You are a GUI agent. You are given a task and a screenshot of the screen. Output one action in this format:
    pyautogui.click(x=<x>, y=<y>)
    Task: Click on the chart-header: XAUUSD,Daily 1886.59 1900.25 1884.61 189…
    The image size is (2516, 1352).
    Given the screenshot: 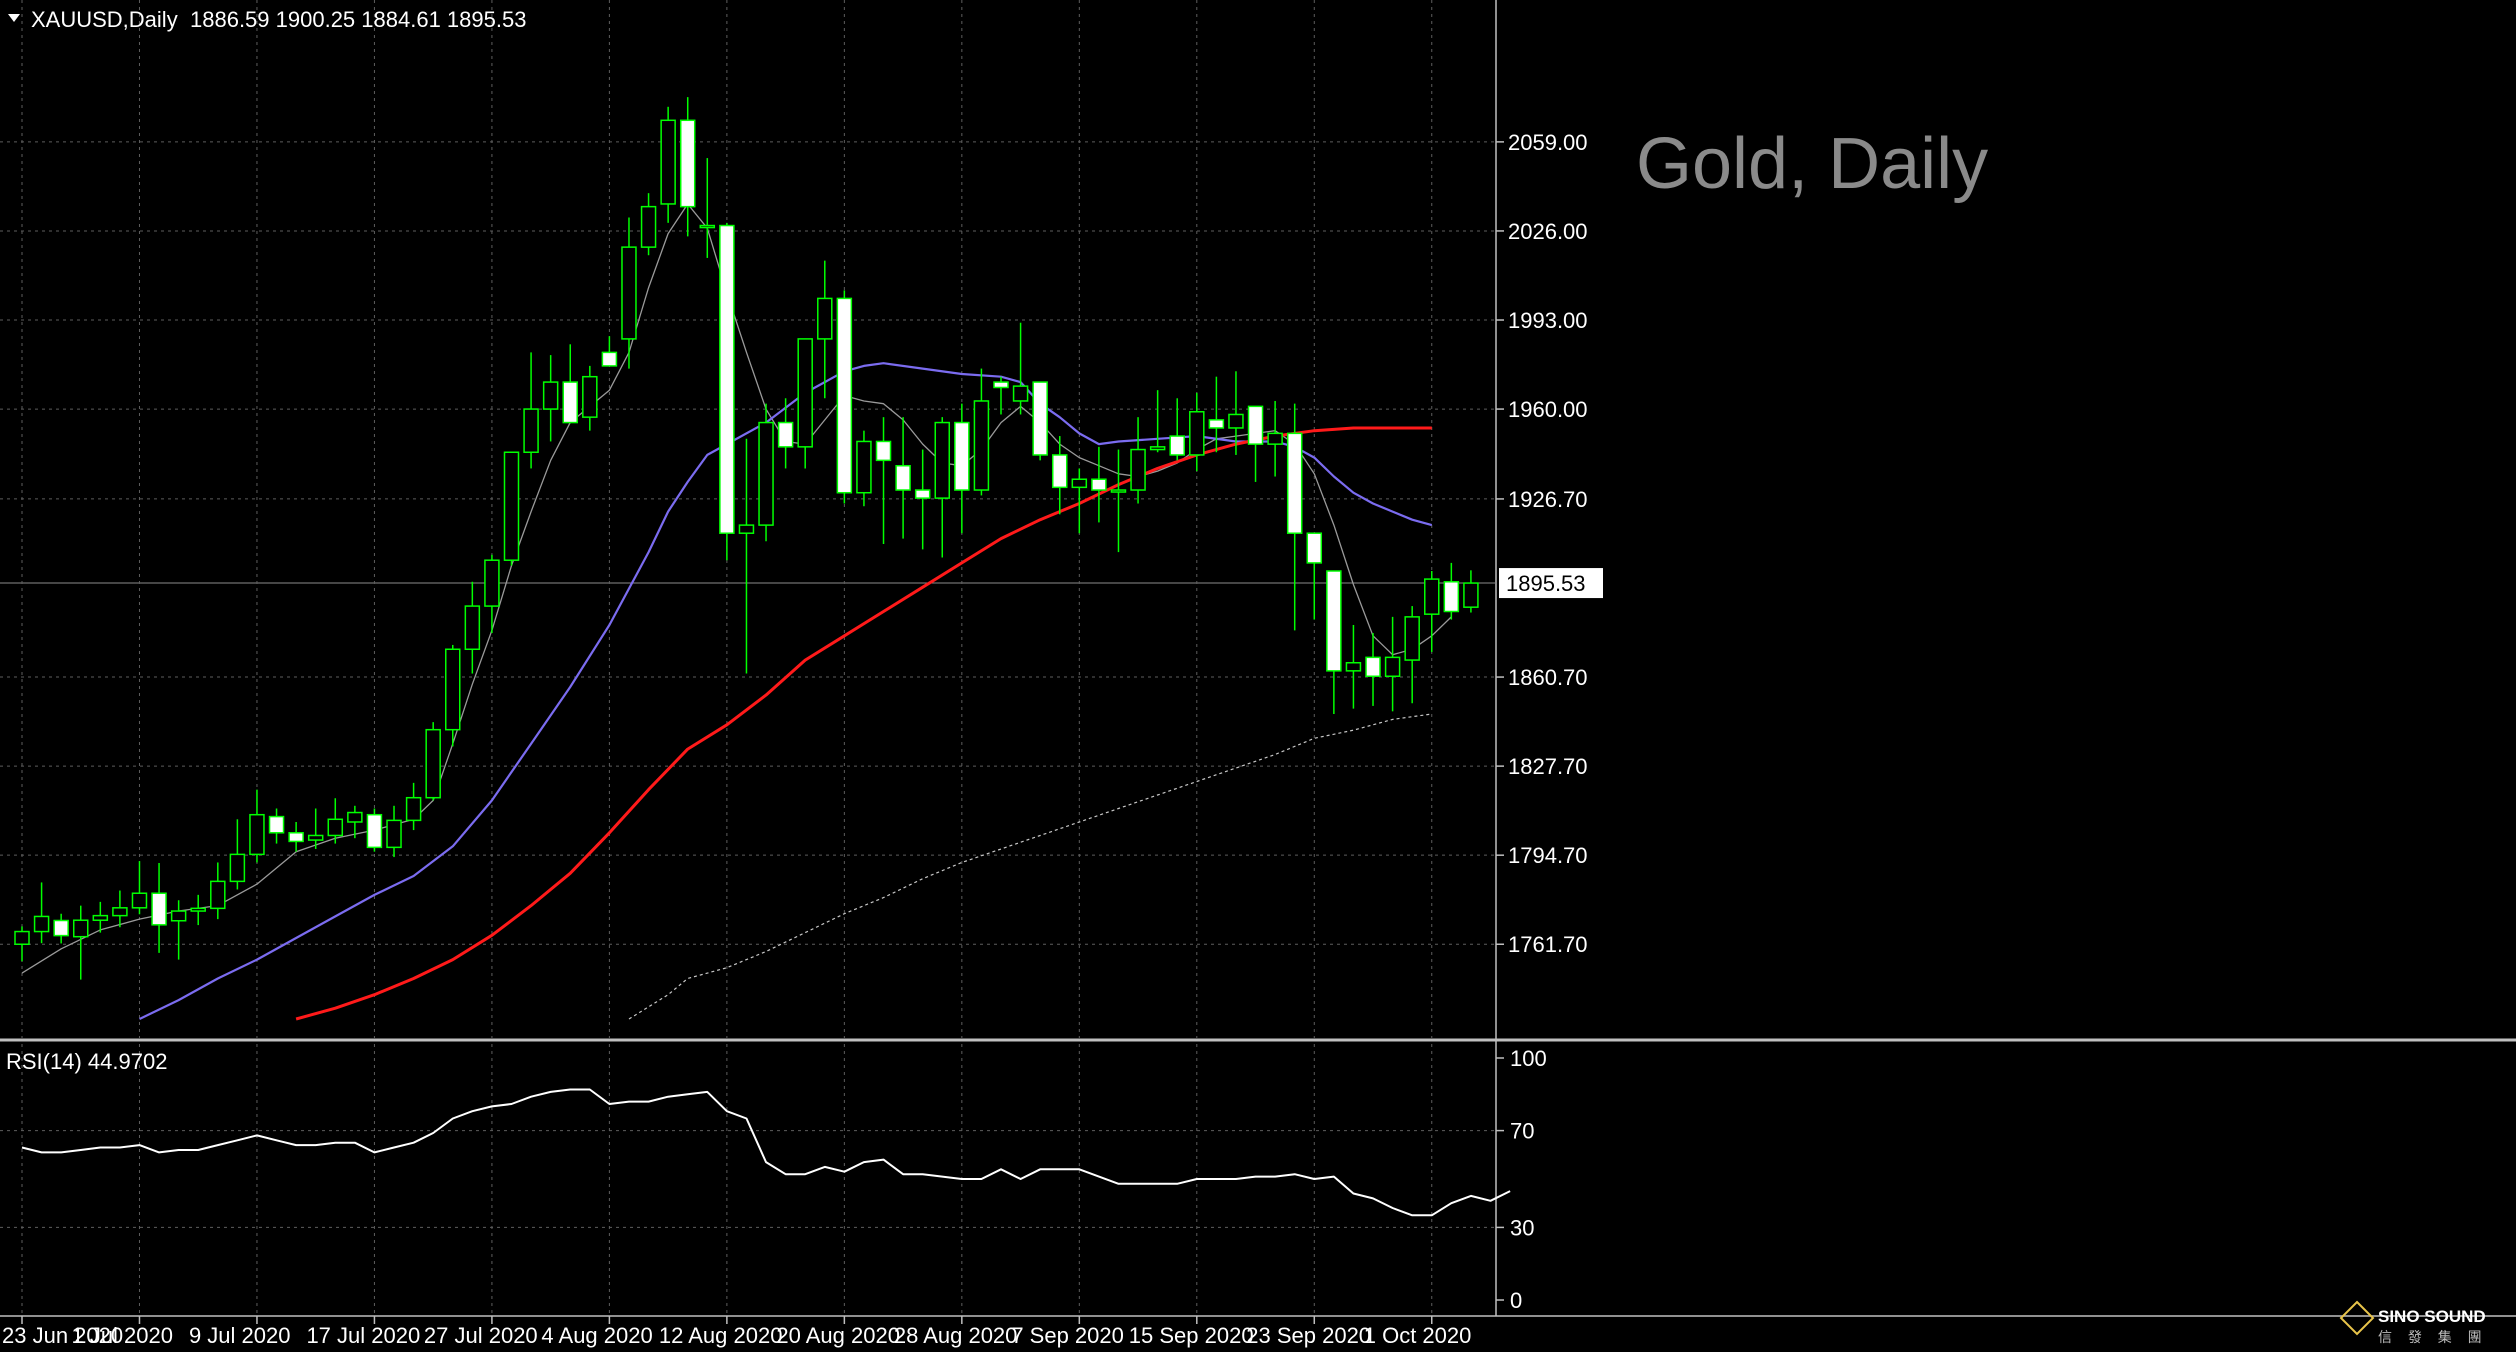 What is the action you would take?
    pyautogui.click(x=267, y=19)
    